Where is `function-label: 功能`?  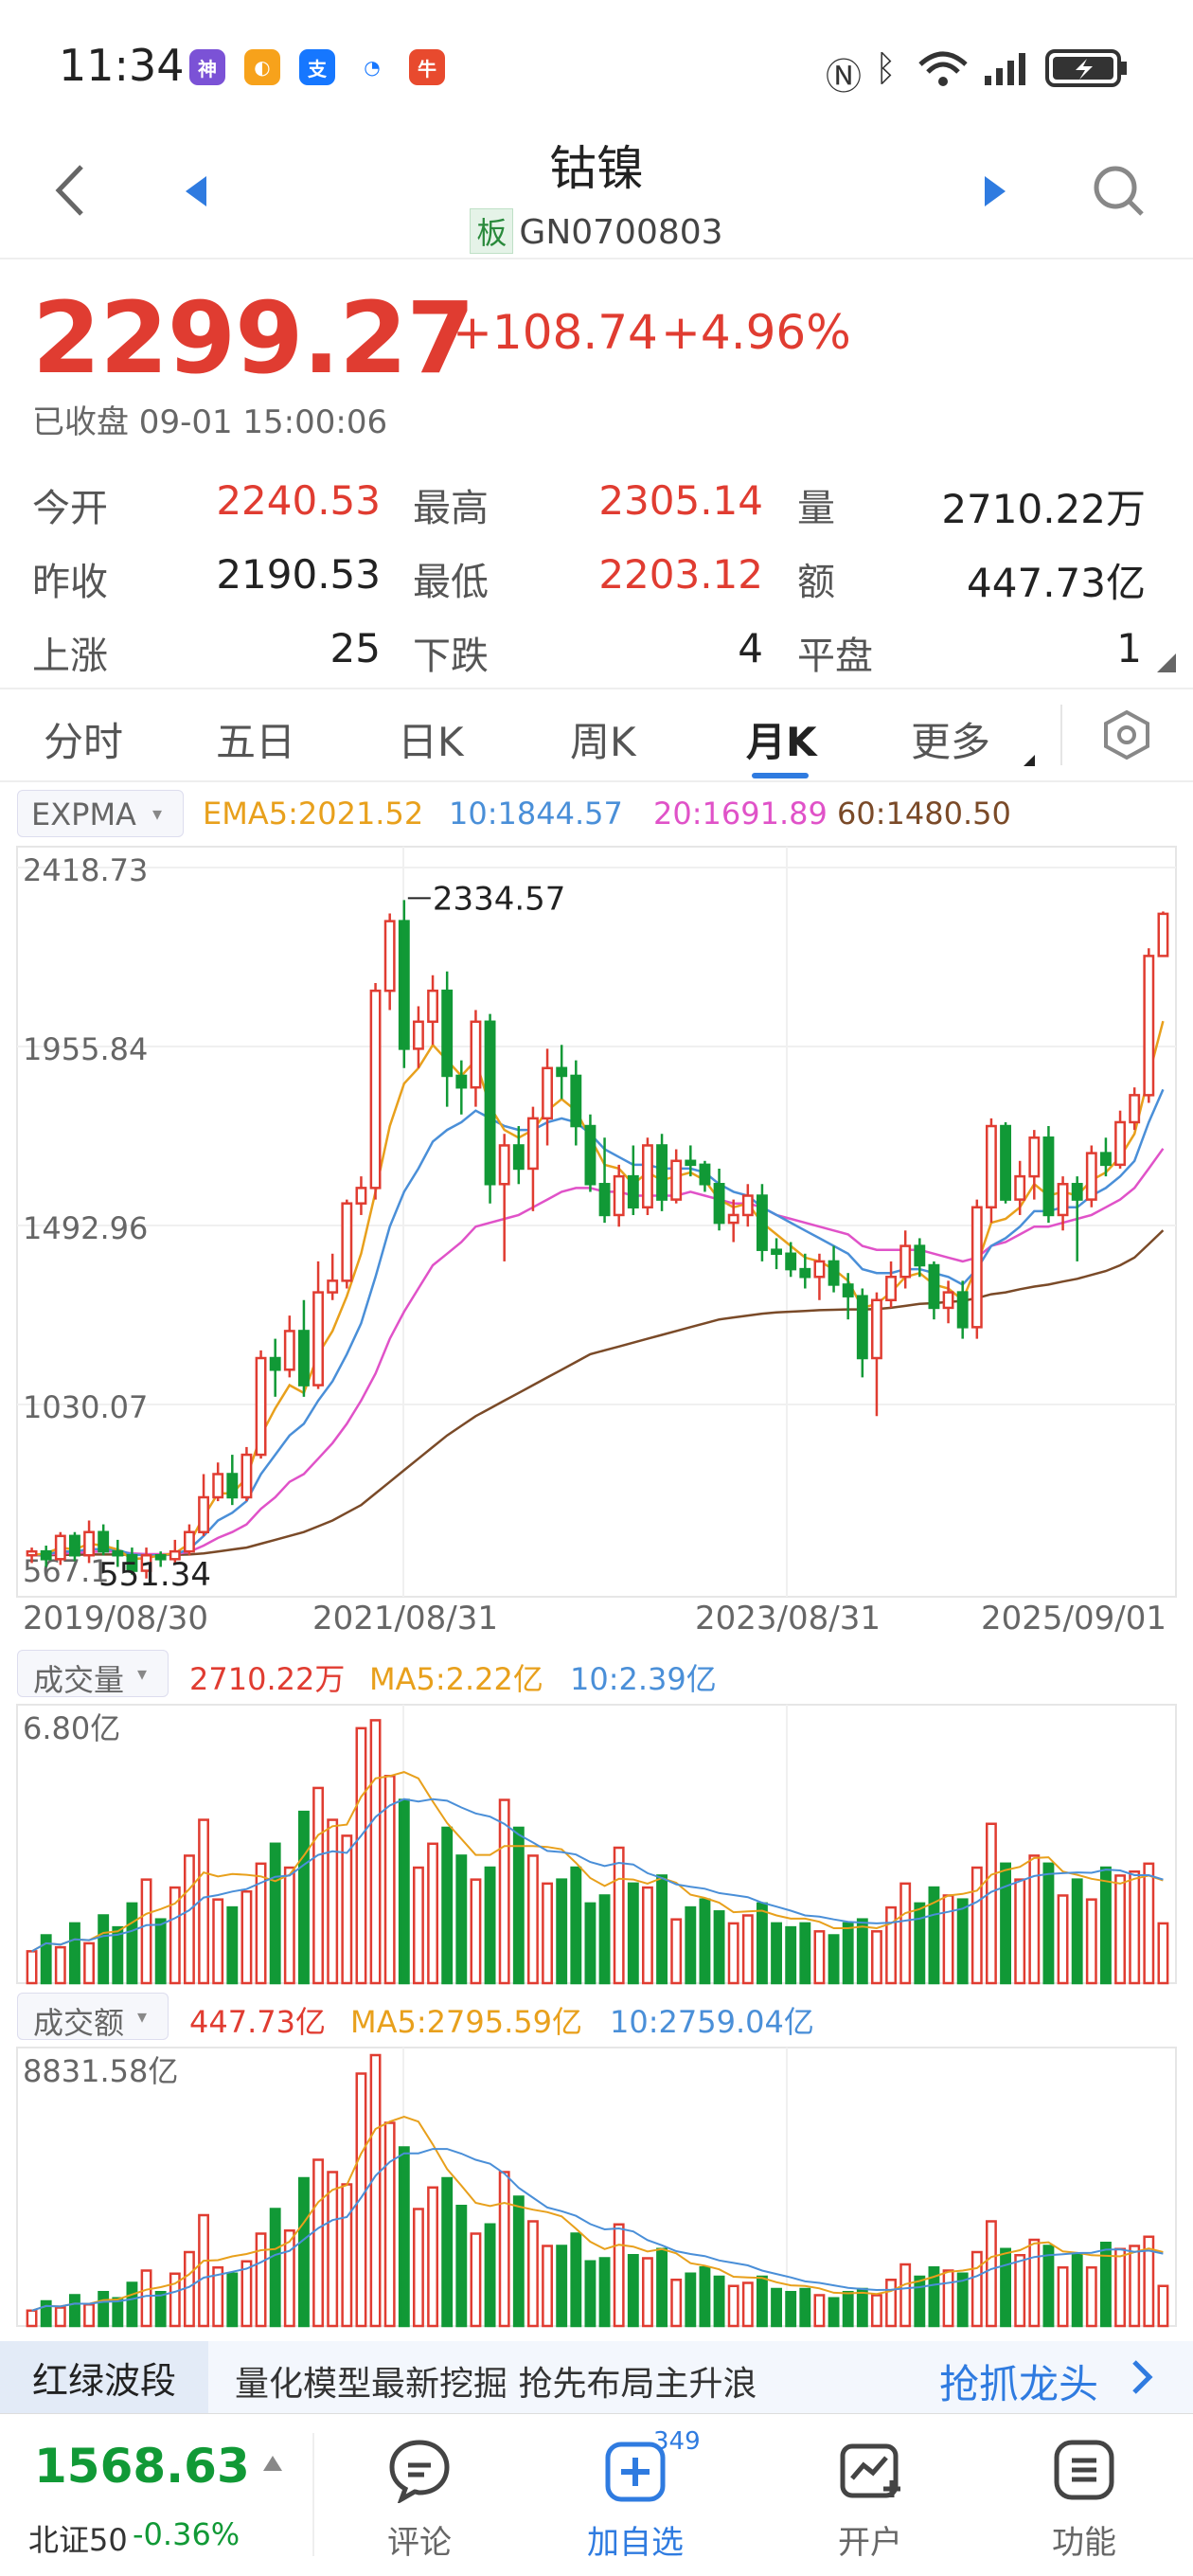 function-label: 功能 is located at coordinates (1084, 2543).